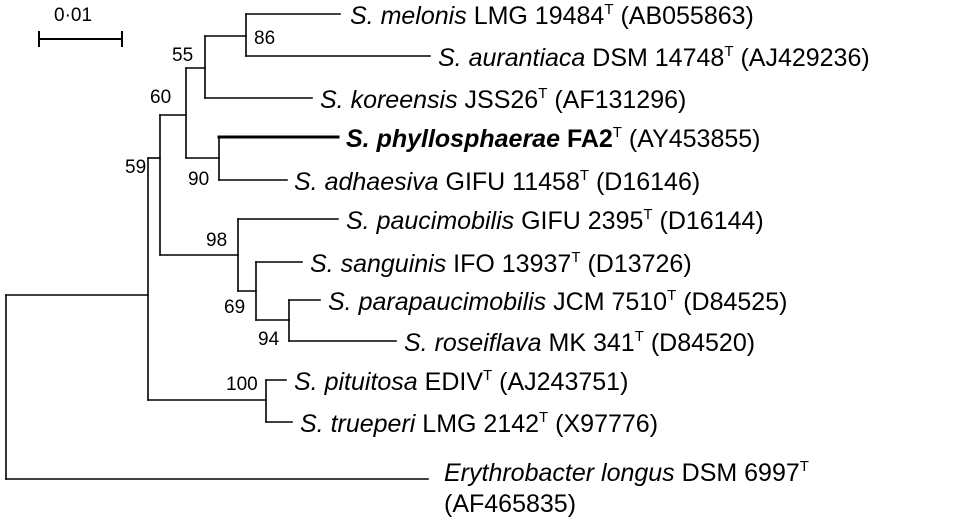 The image size is (970, 522). Describe the element at coordinates (735, 302) in the screenshot. I see `accession: (D84525)` at that location.